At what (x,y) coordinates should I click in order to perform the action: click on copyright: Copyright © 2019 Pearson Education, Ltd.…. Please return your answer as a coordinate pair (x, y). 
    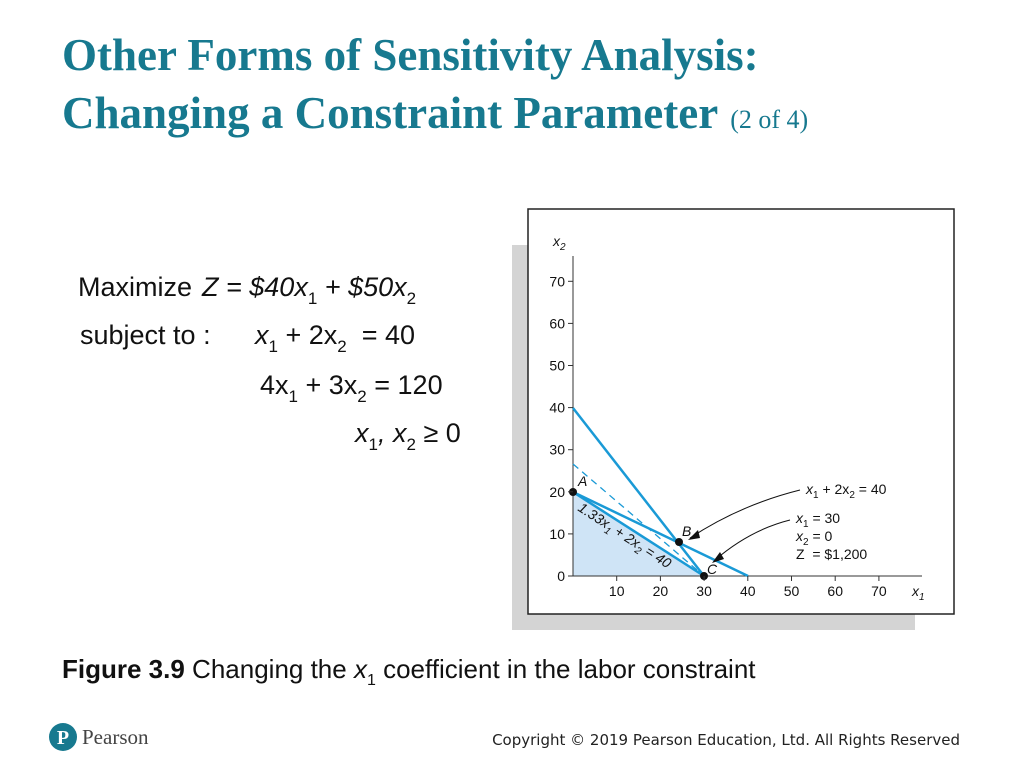
    Looking at the image, I should click on (726, 740).